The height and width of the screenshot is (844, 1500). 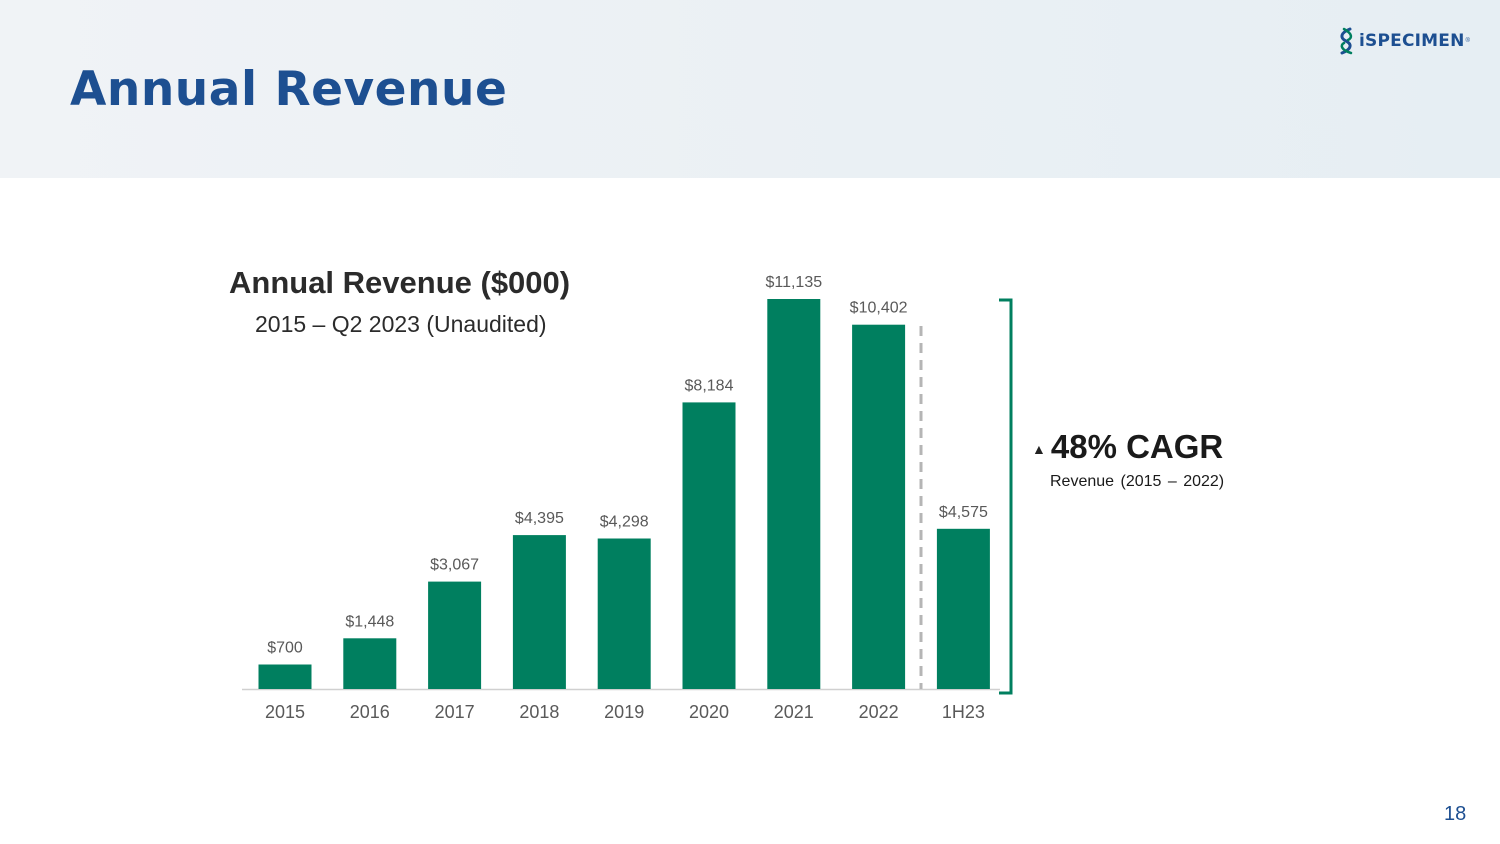 I want to click on x-tick-label-2015: 2015, so click(x=285, y=712).